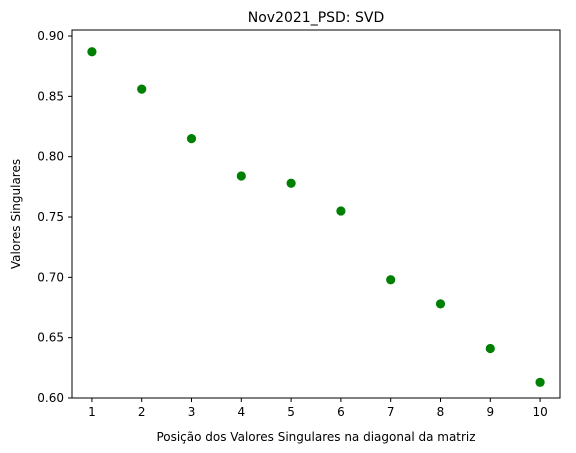 Image resolution: width=576 pixels, height=453 pixels. I want to click on x-tick-label: 9, so click(490, 412).